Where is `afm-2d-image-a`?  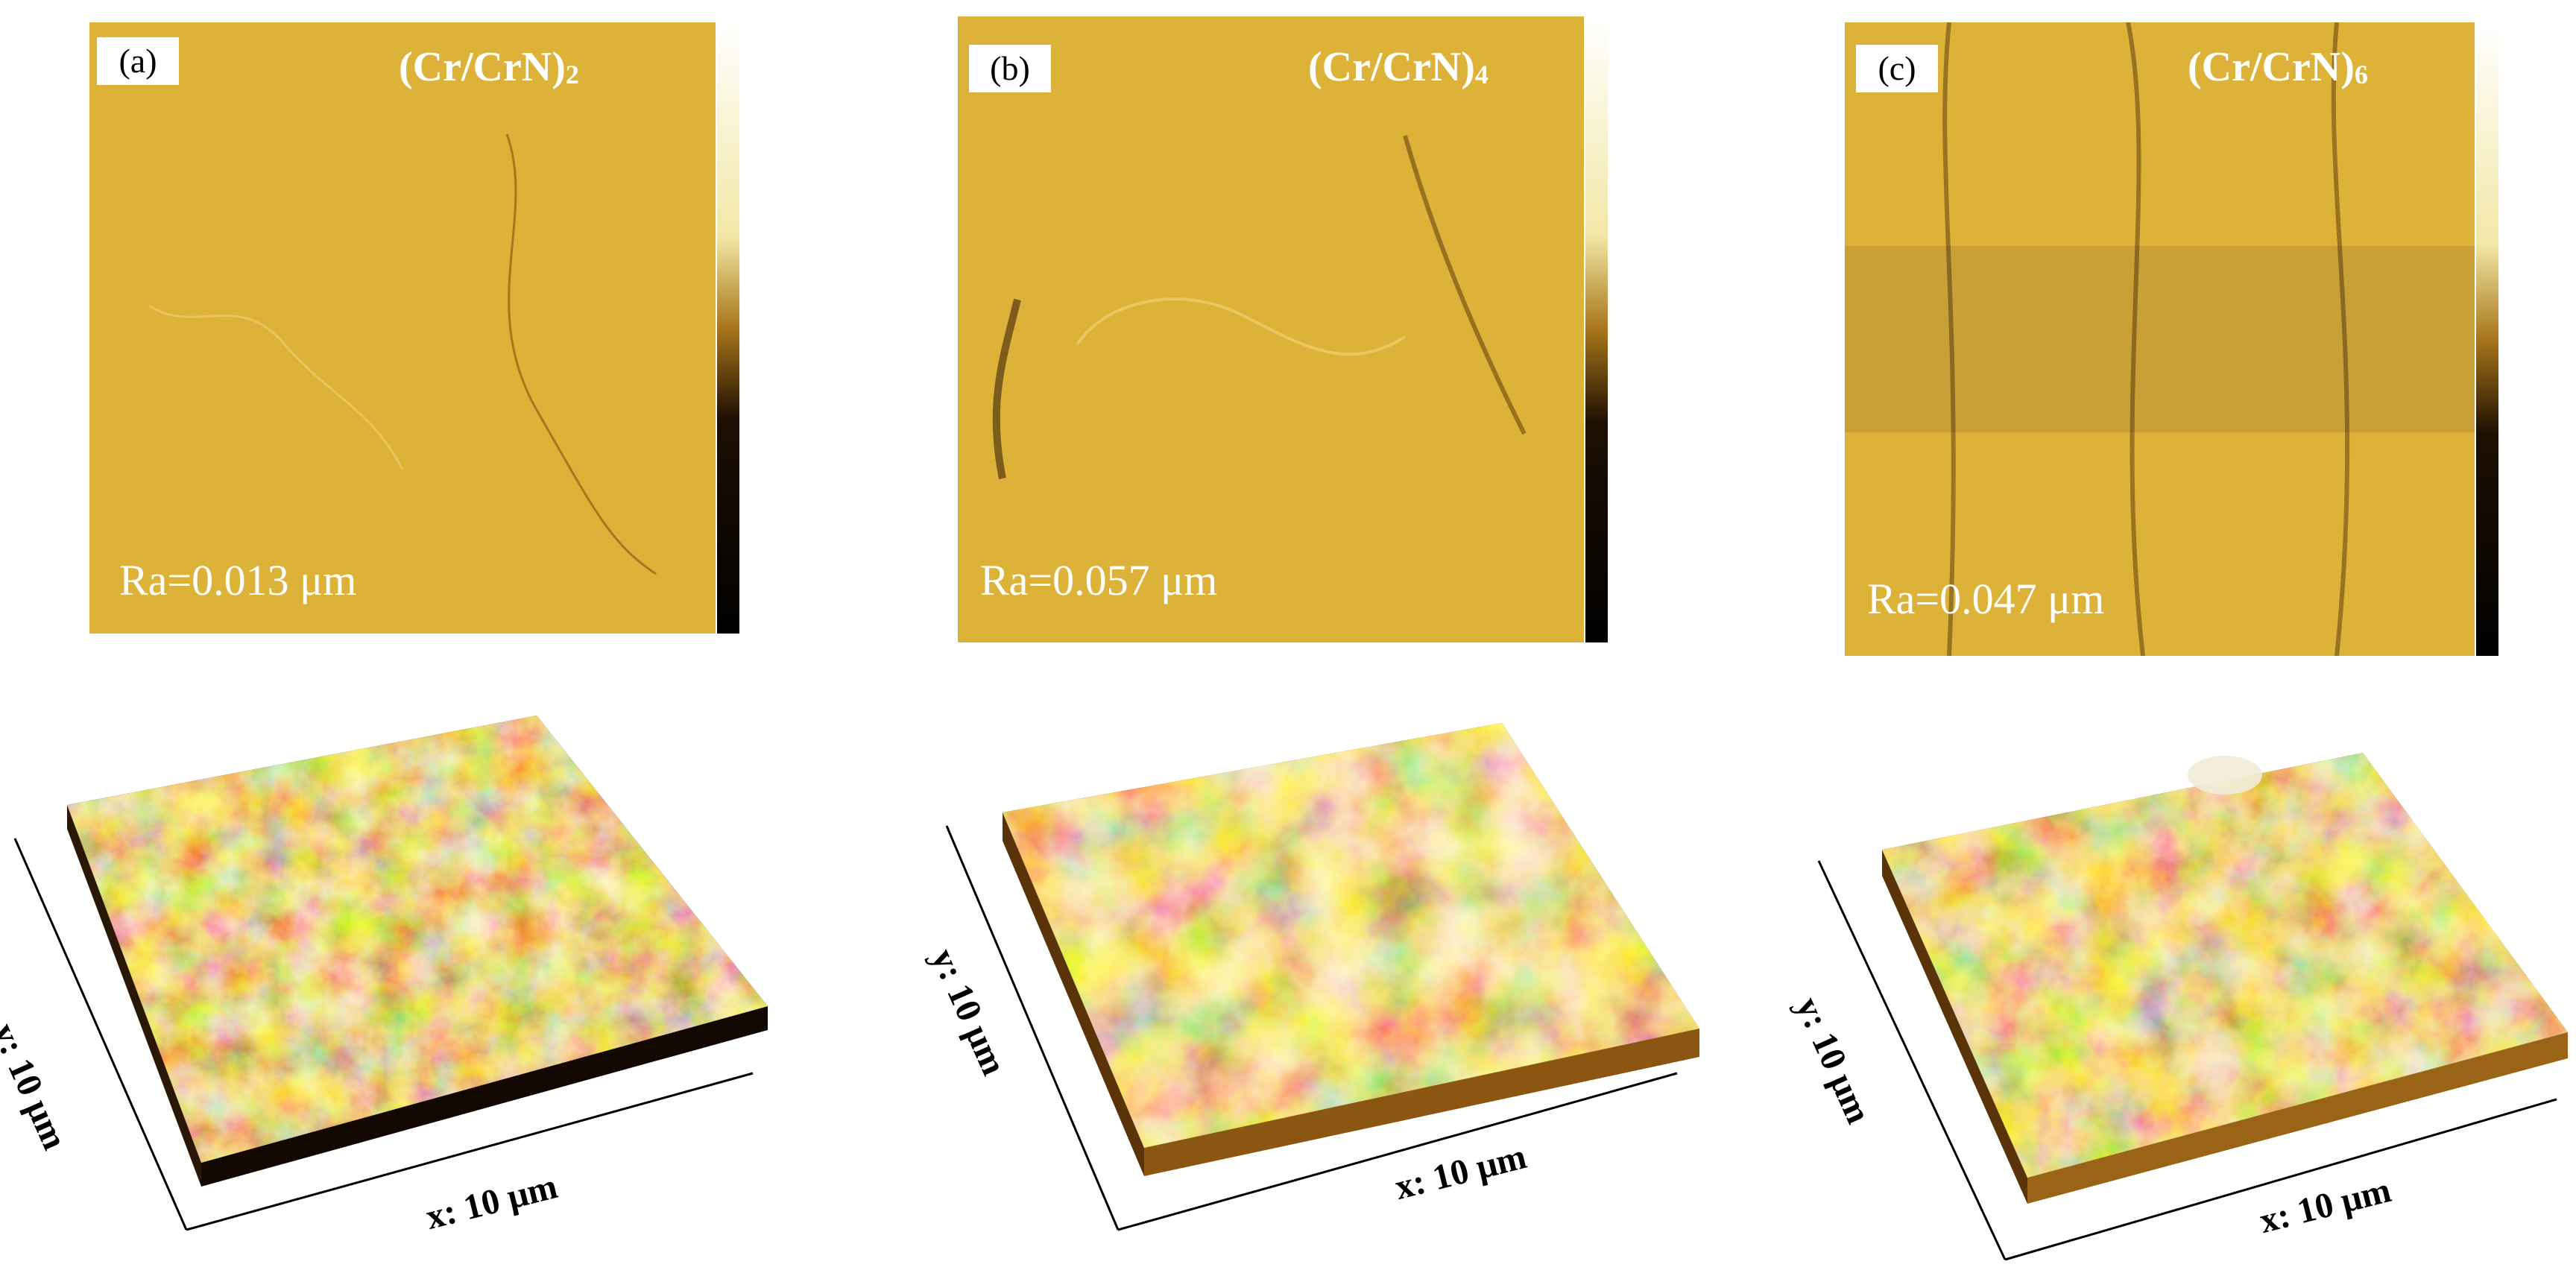 afm-2d-image-a is located at coordinates (402, 328).